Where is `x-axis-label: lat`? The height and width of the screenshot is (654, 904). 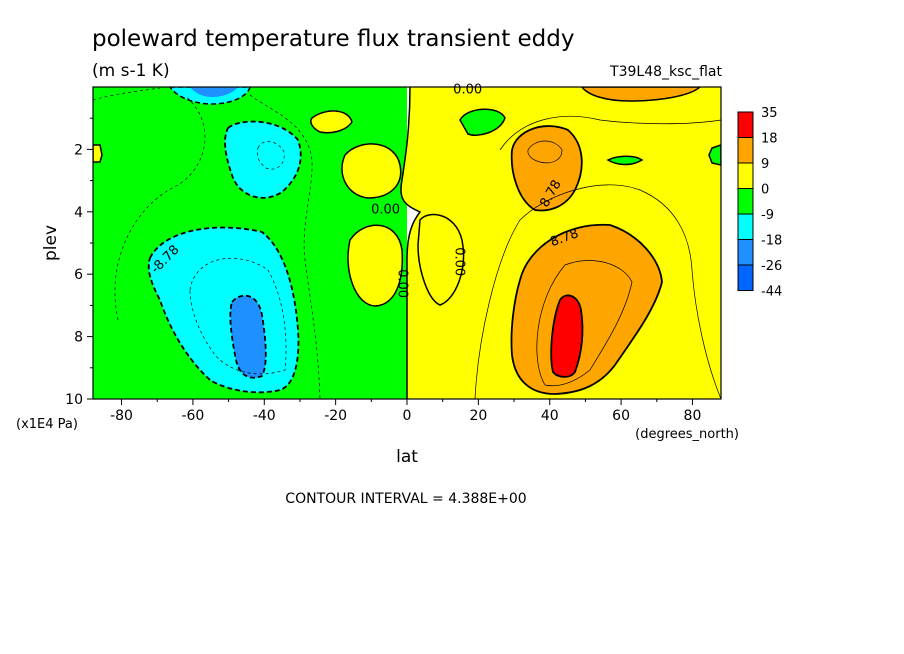
x-axis-label: lat is located at coordinates (407, 457).